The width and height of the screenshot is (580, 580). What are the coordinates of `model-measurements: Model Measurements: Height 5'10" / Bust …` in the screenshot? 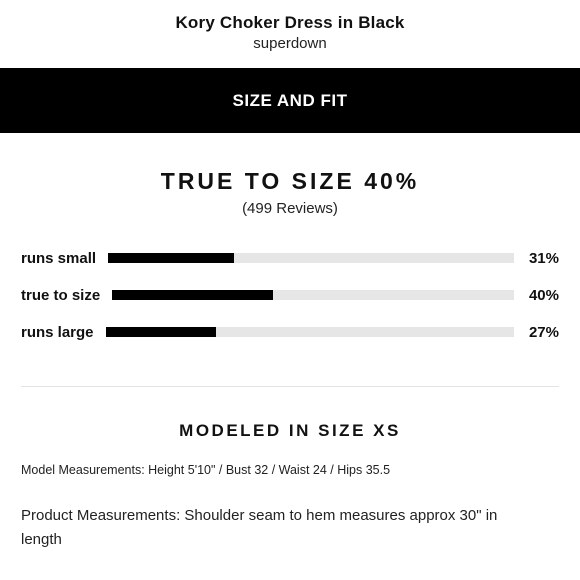 It's located at (206, 470).